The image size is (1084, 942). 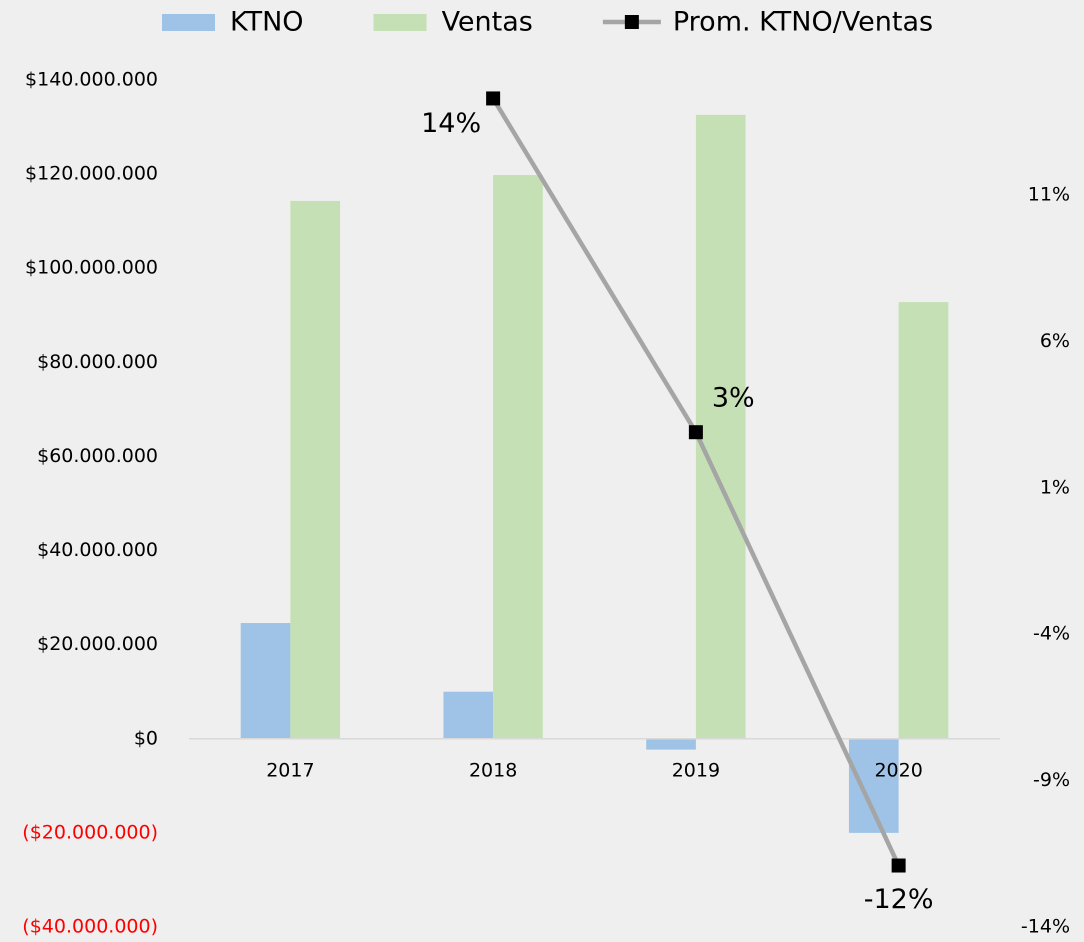 I want to click on data-label: 3%, so click(x=733, y=398).